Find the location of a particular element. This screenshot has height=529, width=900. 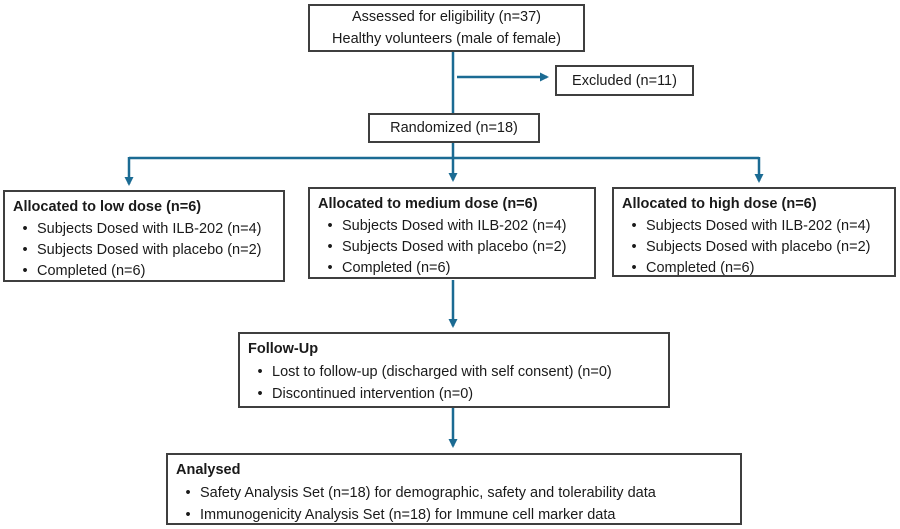

excluded-box: Excluded (n=11) is located at coordinates (624, 80).